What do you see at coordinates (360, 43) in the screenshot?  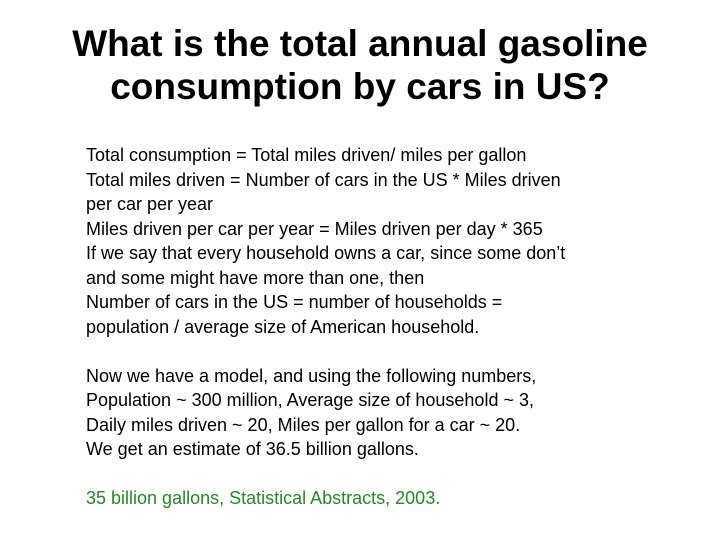 I see `title-line: What is the total annual gasoline` at bounding box center [360, 43].